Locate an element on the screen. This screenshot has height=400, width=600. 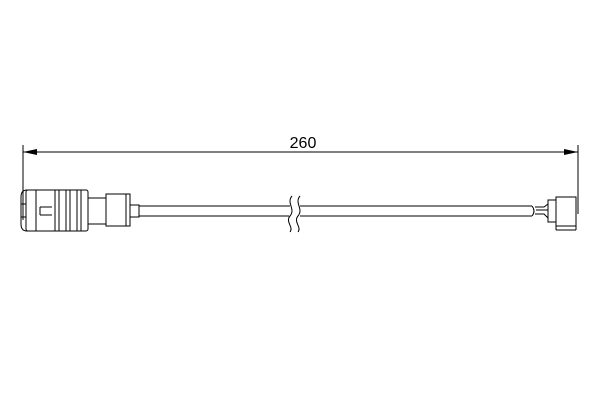
wire-boot is located at coordinates (134, 211).